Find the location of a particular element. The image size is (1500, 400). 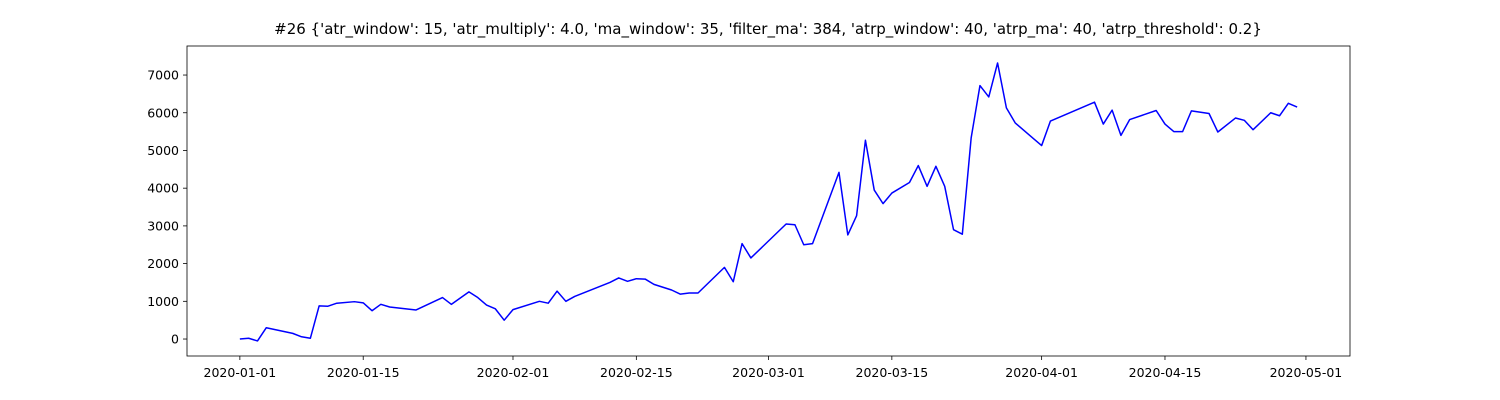

x-tick-label: 2020-01-01 is located at coordinates (240, 372).